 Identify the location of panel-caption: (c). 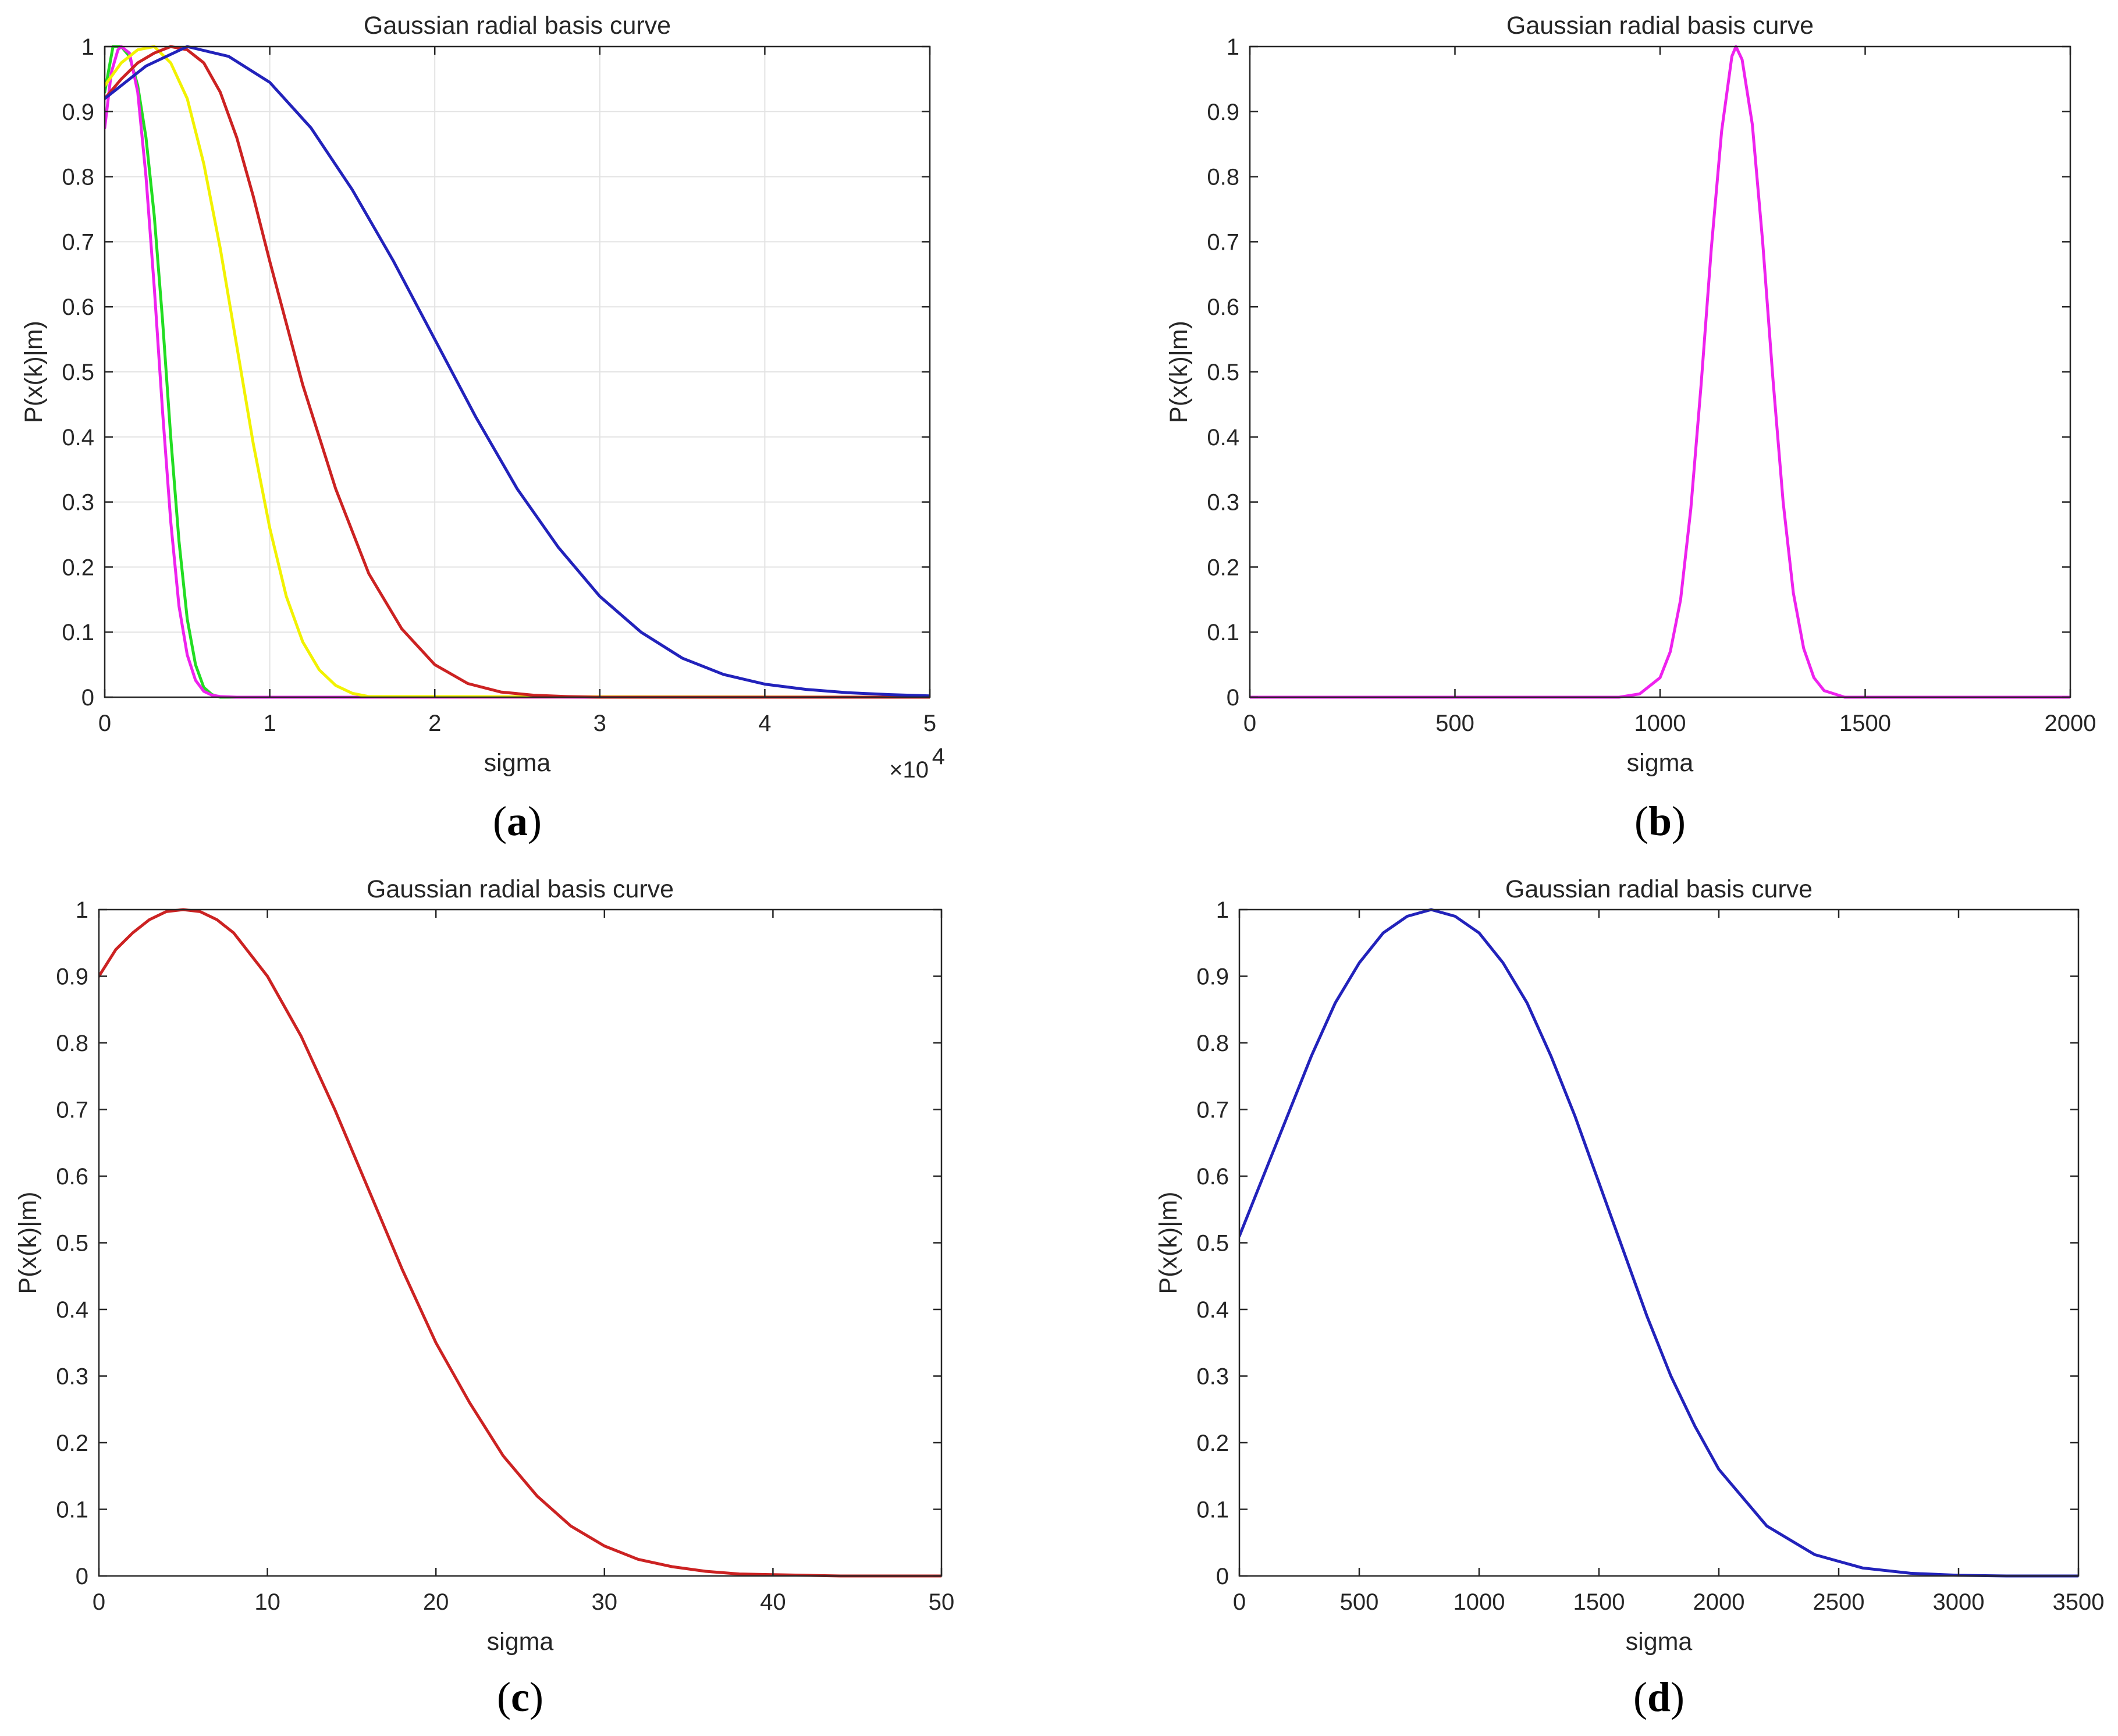
(520, 1697).